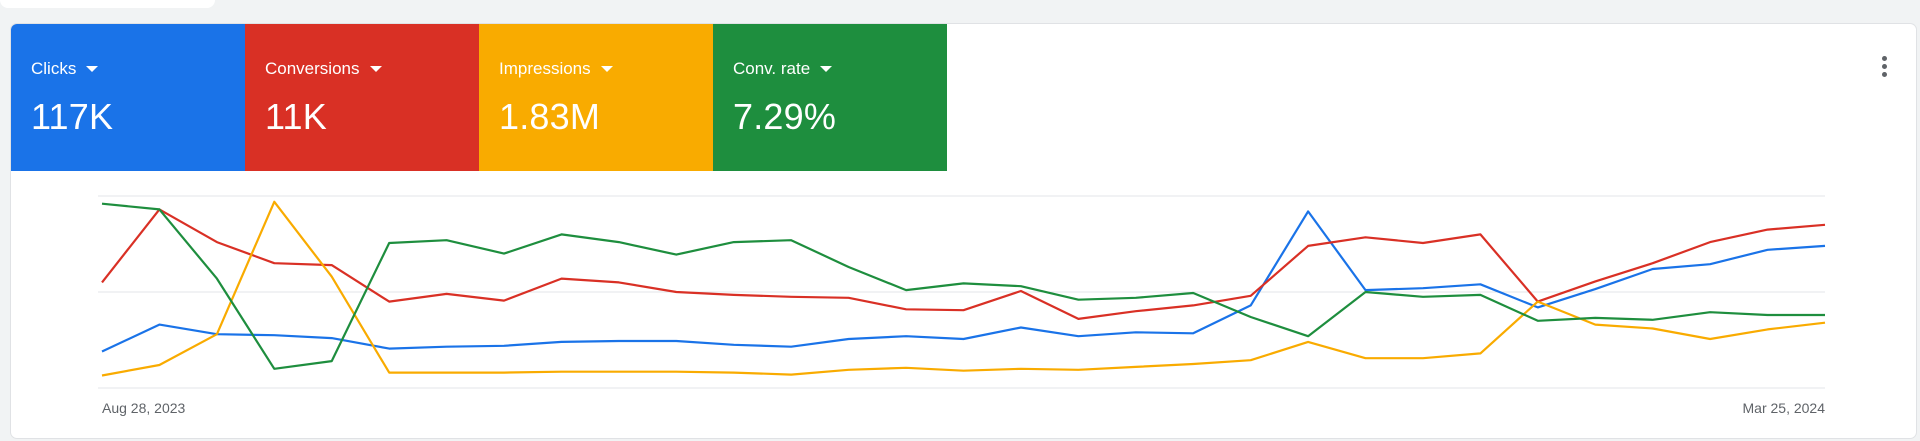 The width and height of the screenshot is (1920, 441). I want to click on metric-conv-rate: Conv. rate 7.29%, so click(830, 97).